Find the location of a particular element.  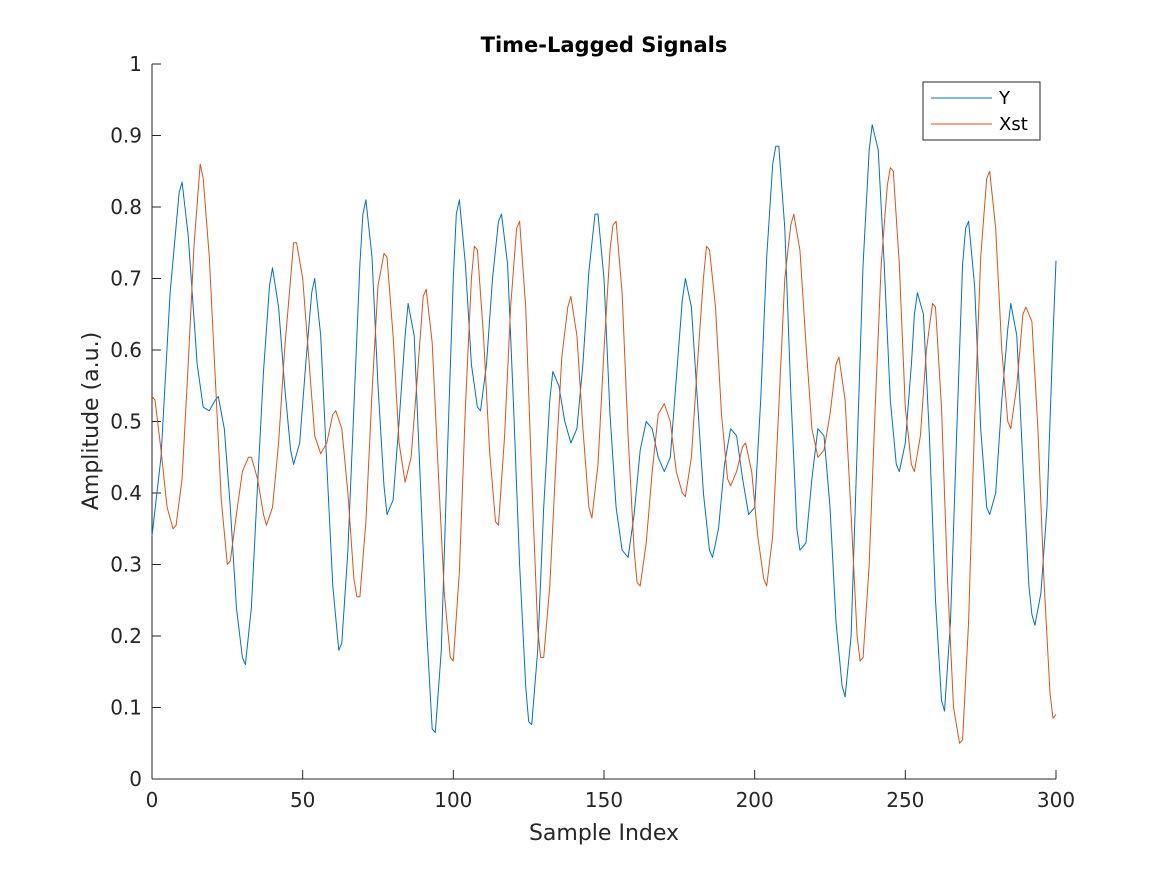

x-tick-label: 200 is located at coordinates (755, 800).